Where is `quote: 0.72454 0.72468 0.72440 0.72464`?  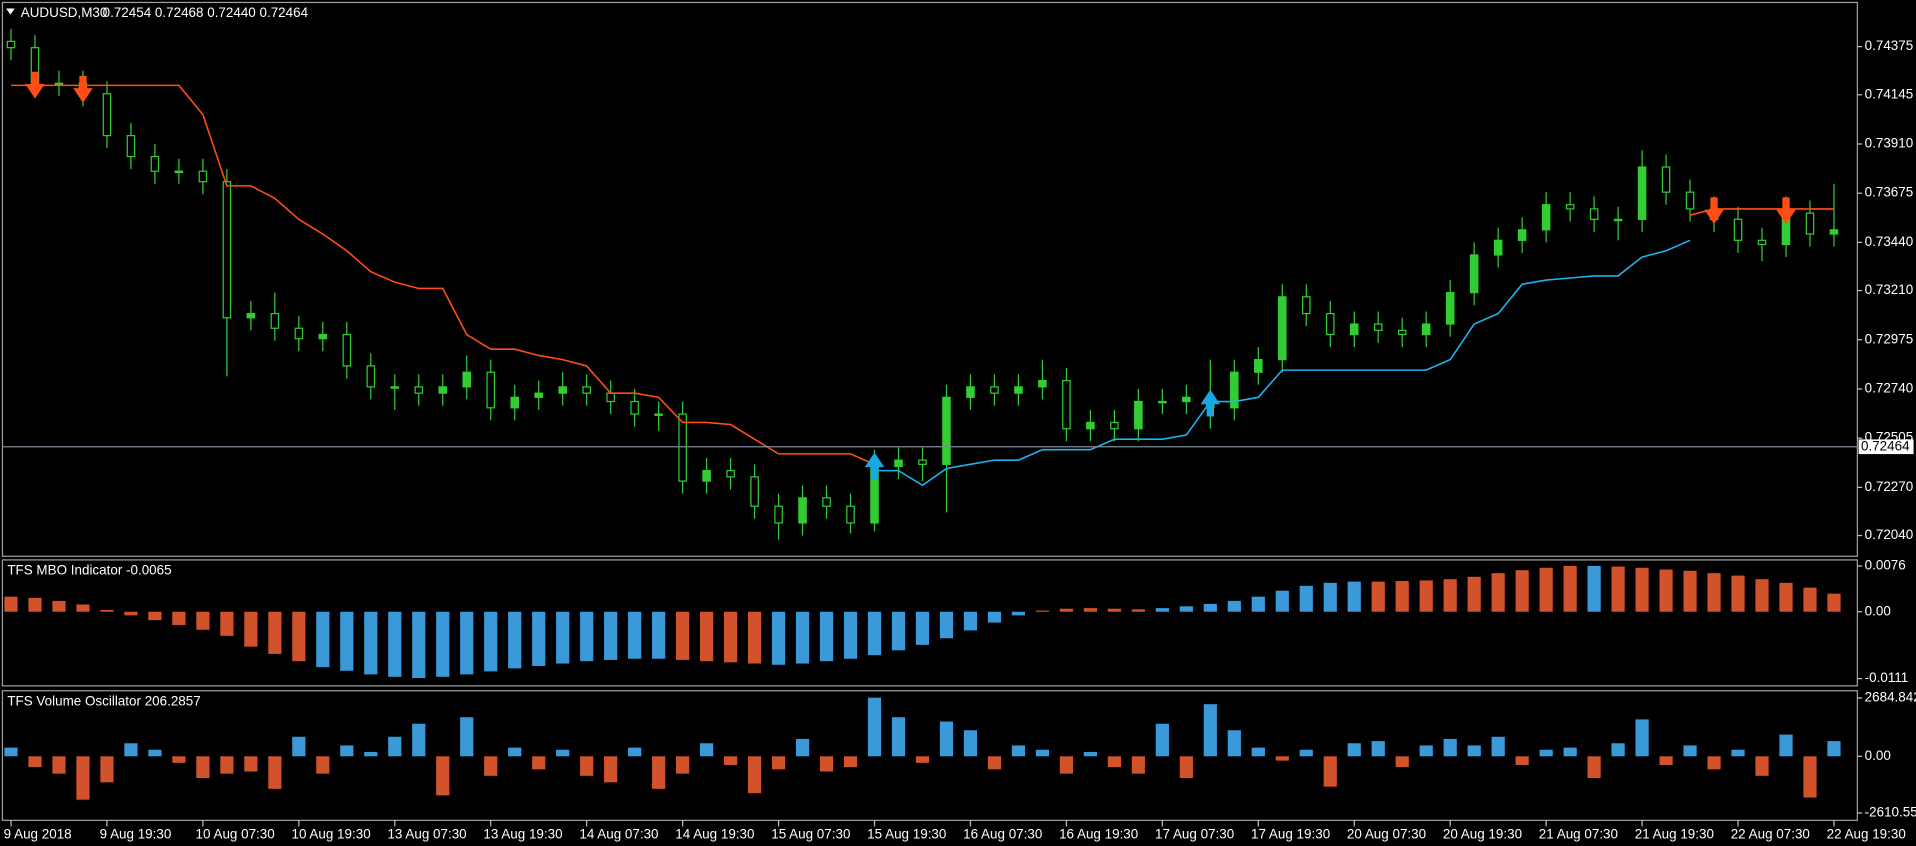 quote: 0.72454 0.72468 0.72440 0.72464 is located at coordinates (206, 12).